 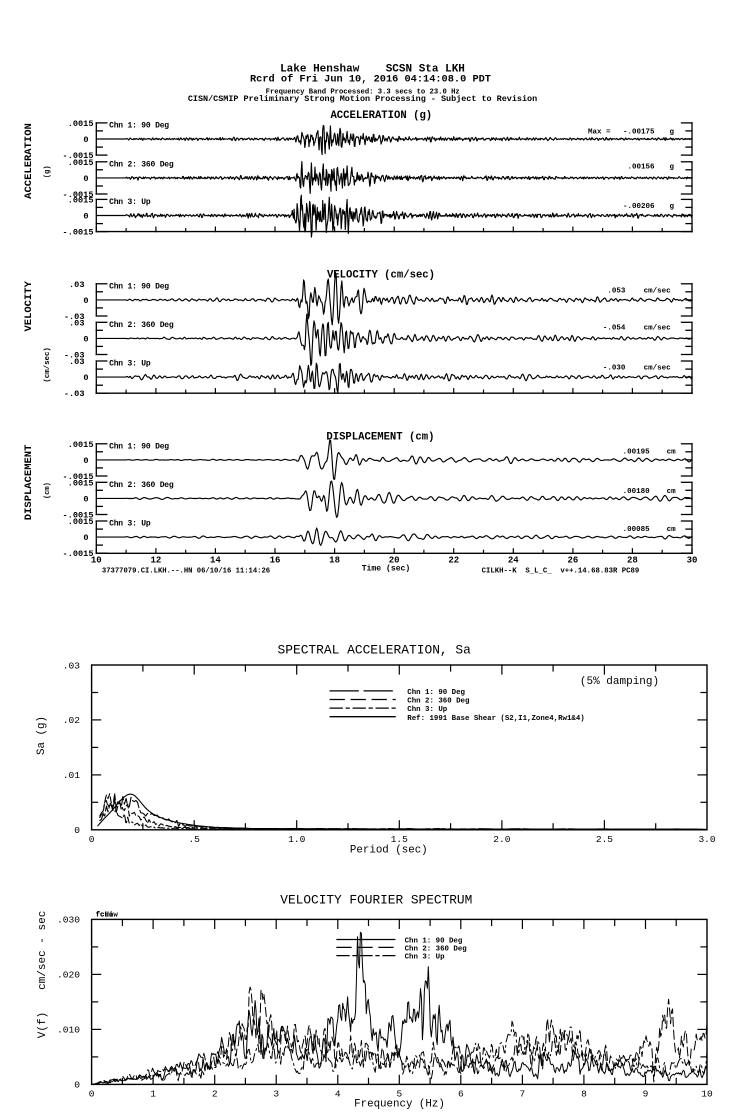 I want to click on svg-text: Frequency (Hz), so click(x=399, y=1105).